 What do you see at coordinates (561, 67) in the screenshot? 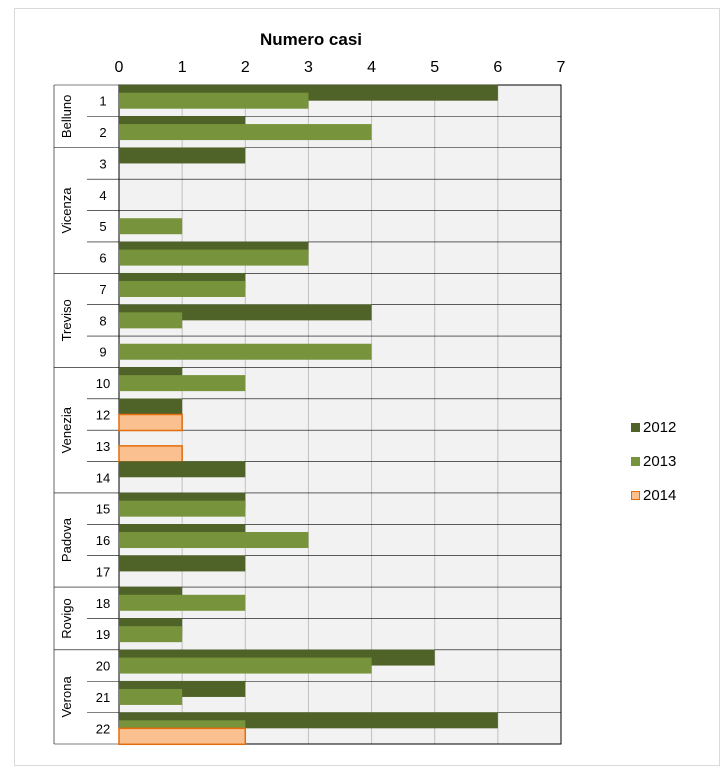
I see `x-tick-label: 7` at bounding box center [561, 67].